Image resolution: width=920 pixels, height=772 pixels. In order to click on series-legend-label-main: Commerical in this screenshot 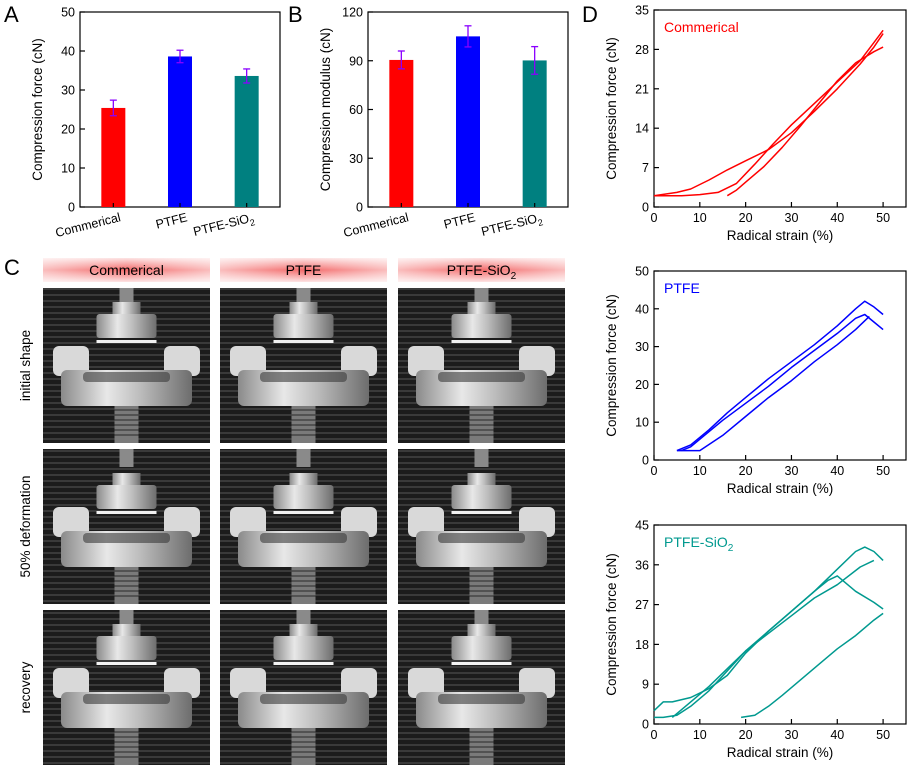, I will do `click(701, 27)`.